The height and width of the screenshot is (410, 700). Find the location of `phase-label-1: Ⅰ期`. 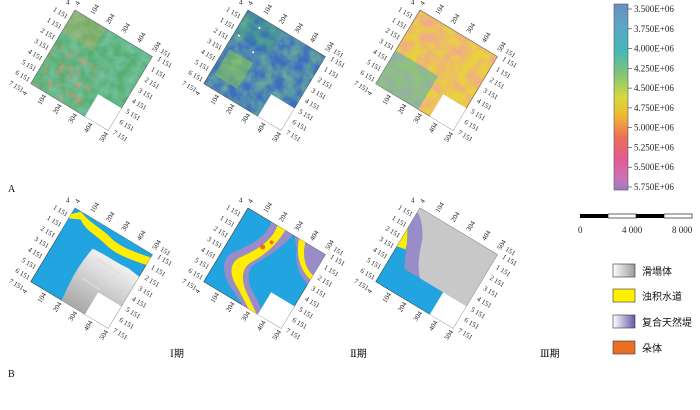

phase-label-1: Ⅰ期 is located at coordinates (177, 354).